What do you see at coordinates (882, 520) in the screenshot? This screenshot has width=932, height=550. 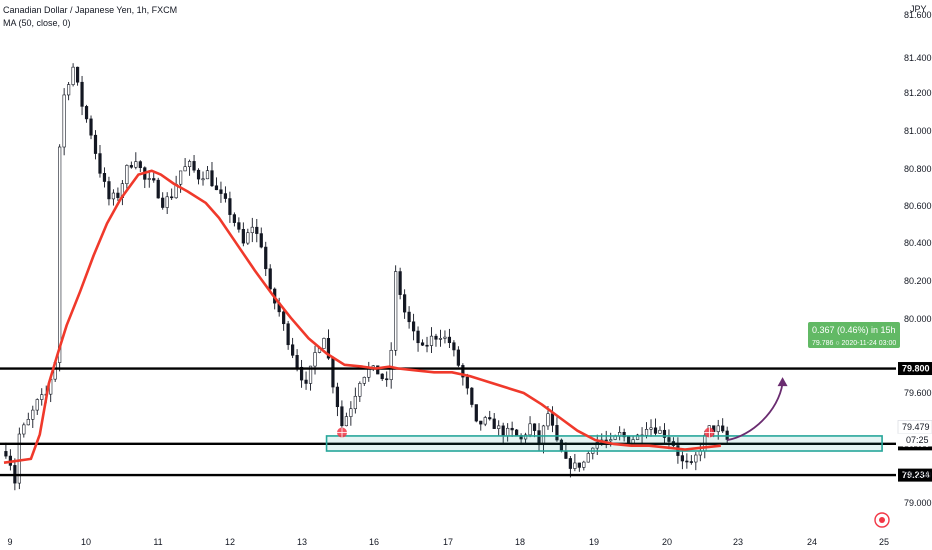 I see `target-icon` at bounding box center [882, 520].